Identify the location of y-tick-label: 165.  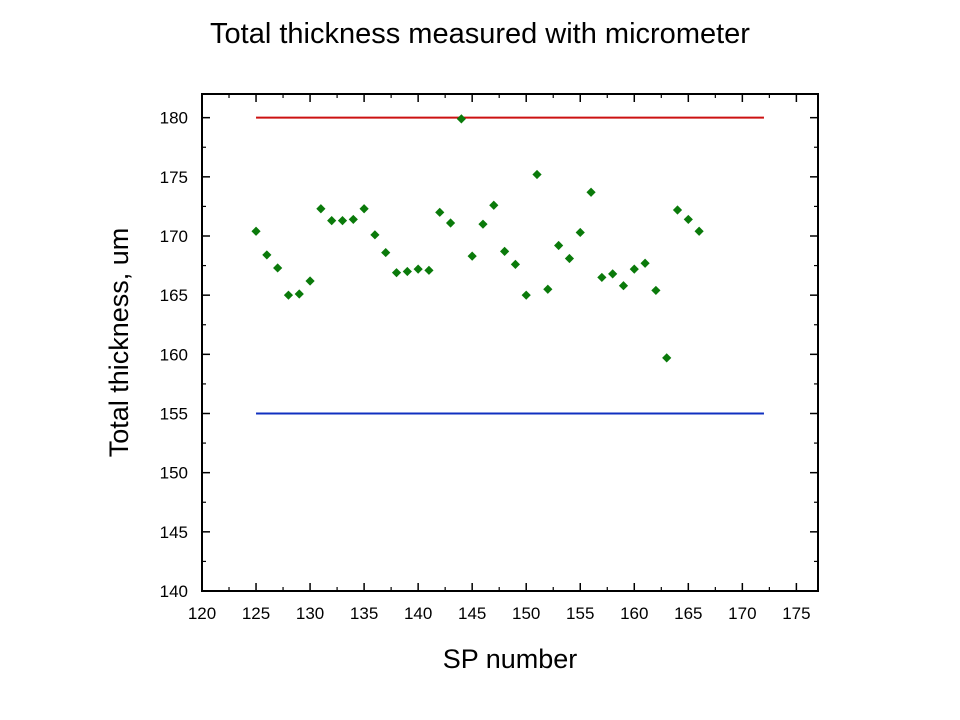
(174, 295).